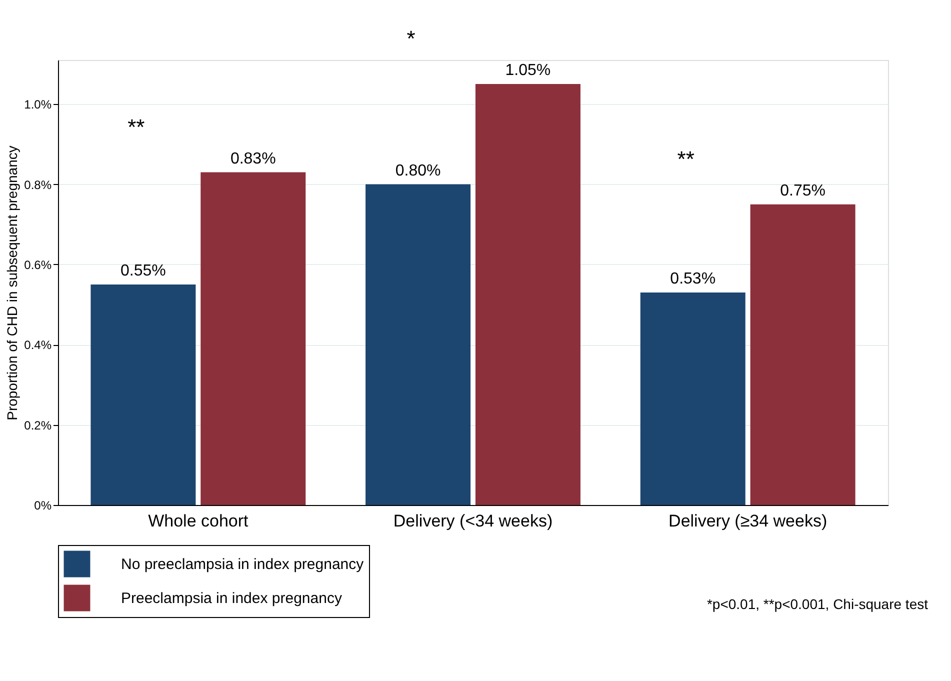 The image size is (951, 681). What do you see at coordinates (693, 279) in the screenshot?
I see `data-label: 0.53%` at bounding box center [693, 279].